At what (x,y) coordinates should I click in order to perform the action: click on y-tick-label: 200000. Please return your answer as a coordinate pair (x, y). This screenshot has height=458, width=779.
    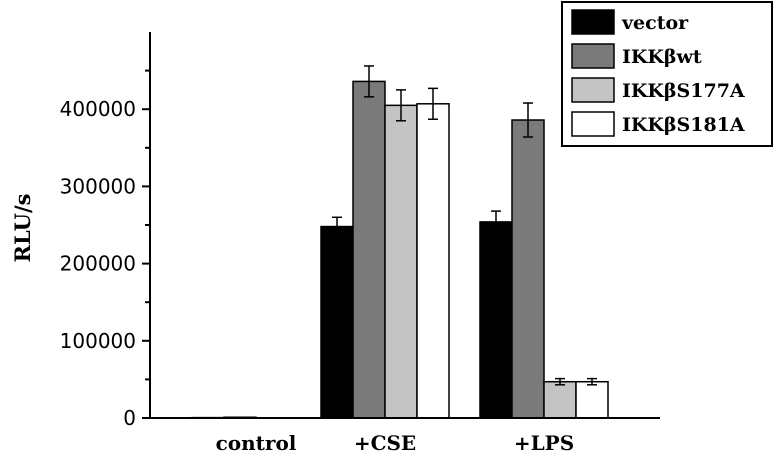
    Looking at the image, I should click on (98, 264).